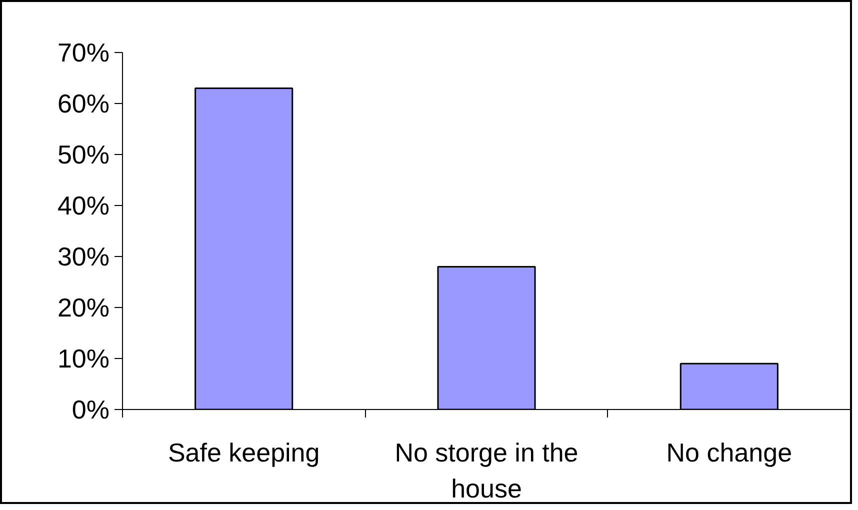  Describe the element at coordinates (486, 471) in the screenshot. I see `x-tick-label: No storge in the house` at that location.